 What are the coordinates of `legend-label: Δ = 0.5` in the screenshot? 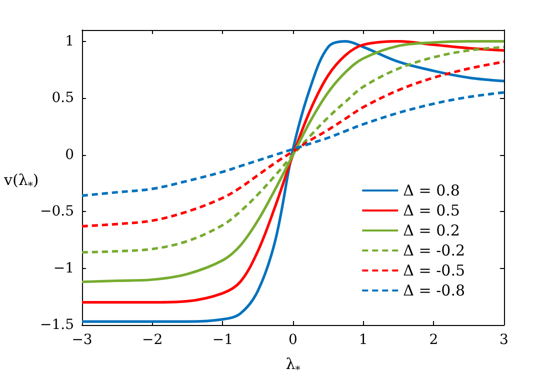 It's located at (431, 211).